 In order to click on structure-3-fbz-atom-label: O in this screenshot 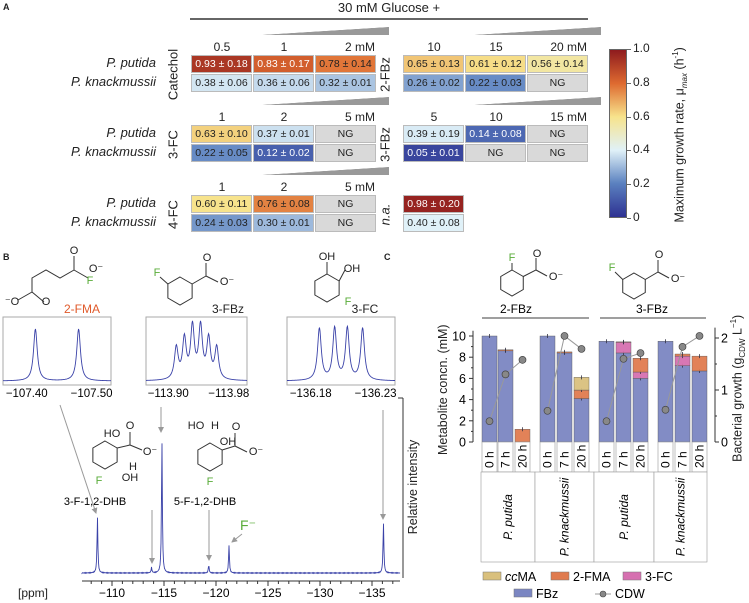, I will do `click(207, 258)`.